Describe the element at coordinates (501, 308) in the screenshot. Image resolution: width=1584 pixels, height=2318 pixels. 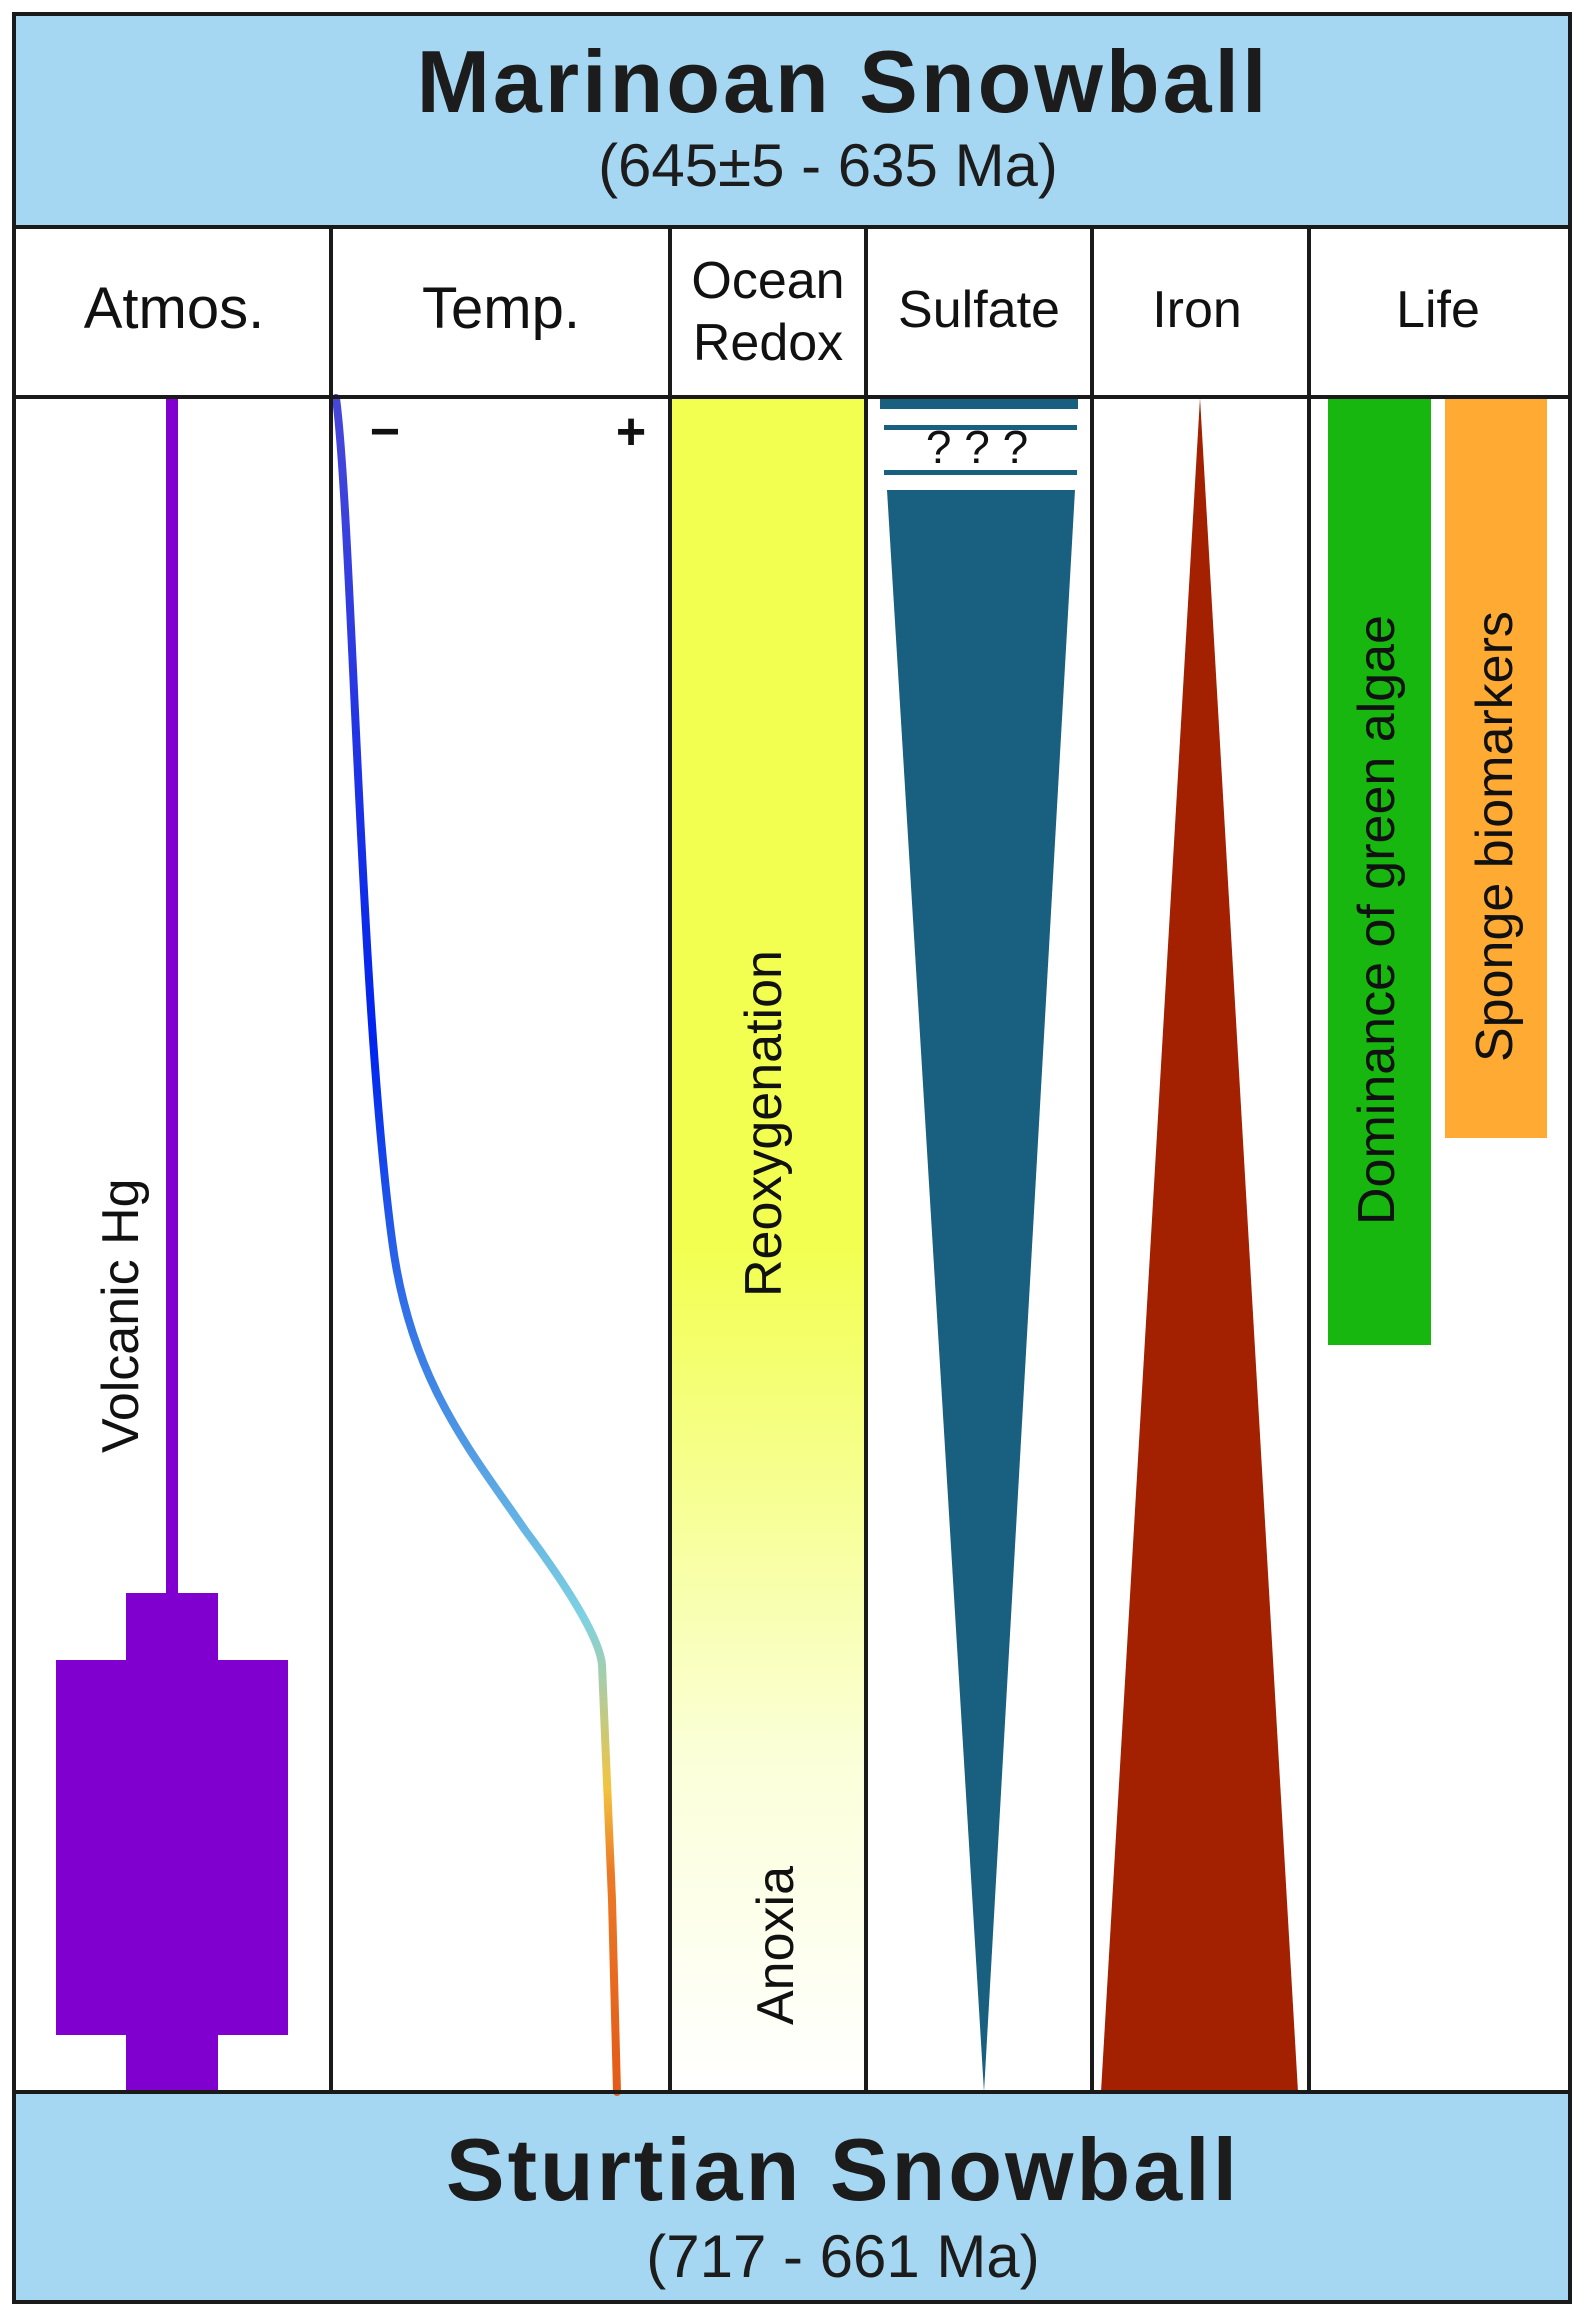
I see `header-temp: Temp.` at that location.